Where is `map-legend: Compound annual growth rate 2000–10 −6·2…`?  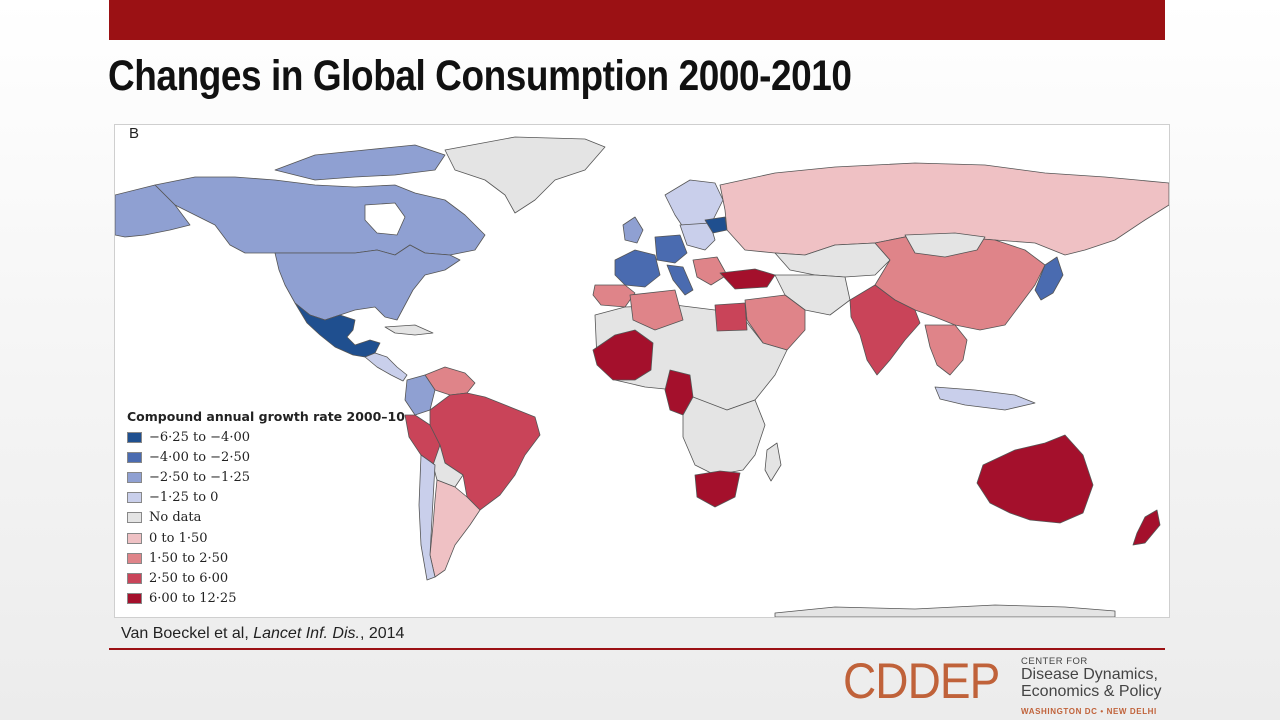
map-legend: Compound annual growth rate 2000–10 −6·2… is located at coordinates (266, 509).